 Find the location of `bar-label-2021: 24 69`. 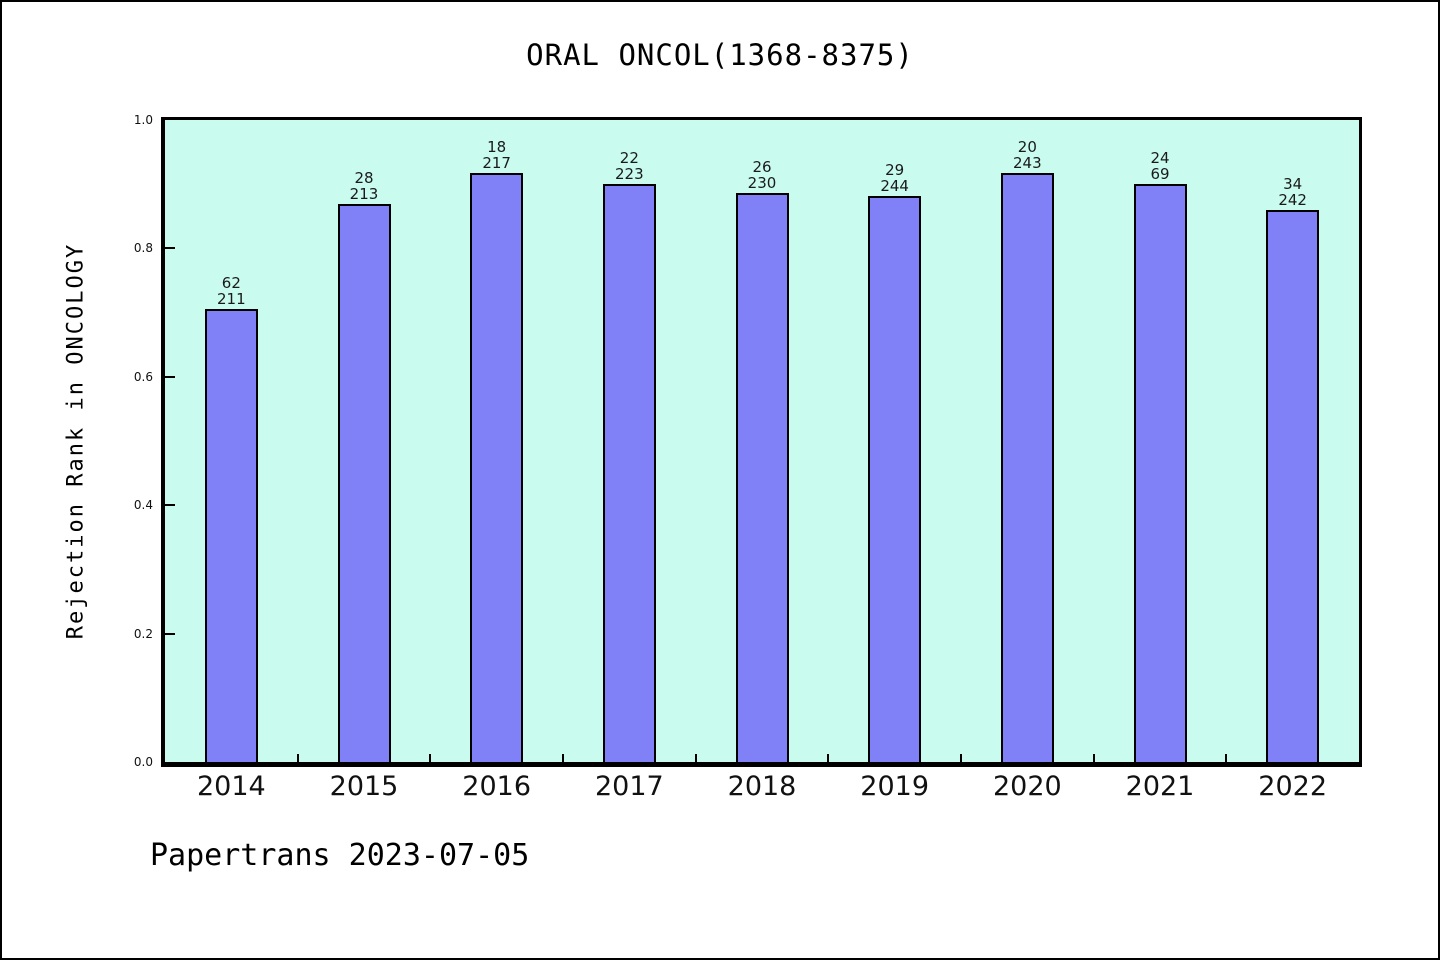

bar-label-2021: 24 69 is located at coordinates (1160, 166).